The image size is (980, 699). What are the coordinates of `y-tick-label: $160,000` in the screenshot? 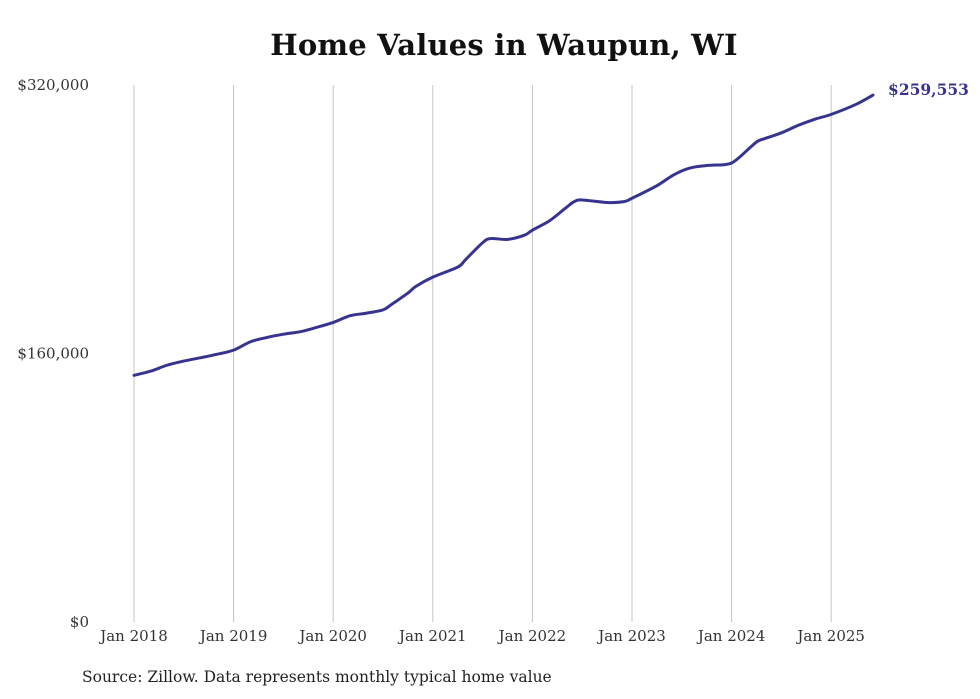 It's located at (53, 354).